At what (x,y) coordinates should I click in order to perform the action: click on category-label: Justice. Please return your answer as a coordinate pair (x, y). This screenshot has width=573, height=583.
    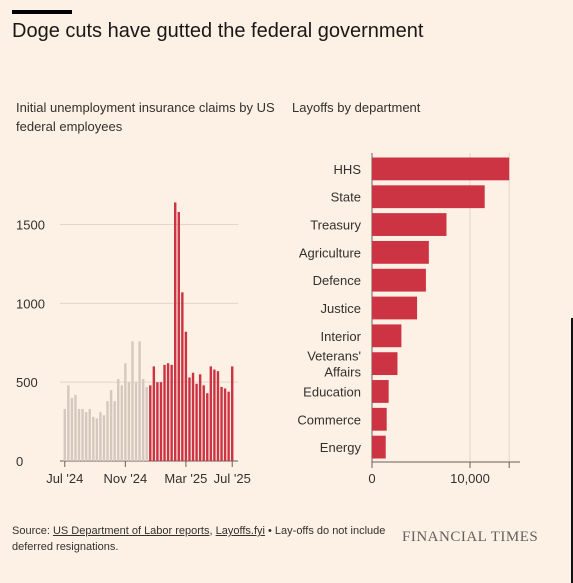
    Looking at the image, I should click on (341, 308).